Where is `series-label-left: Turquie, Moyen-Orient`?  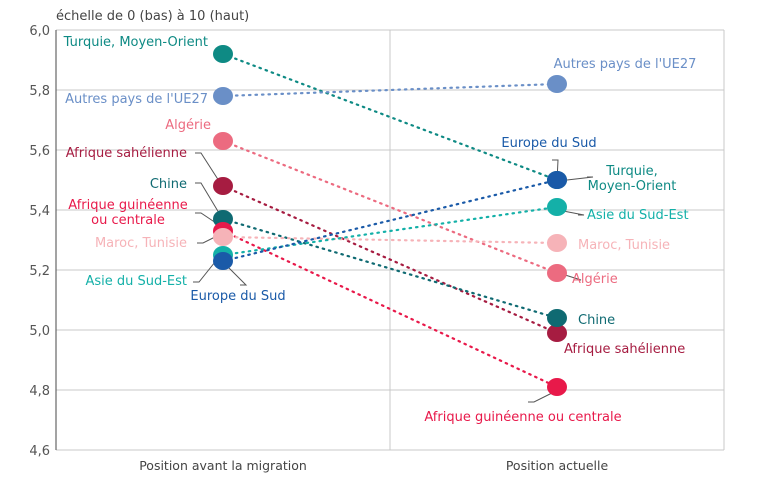 series-label-left: Turquie, Moyen-Orient is located at coordinates (135, 42).